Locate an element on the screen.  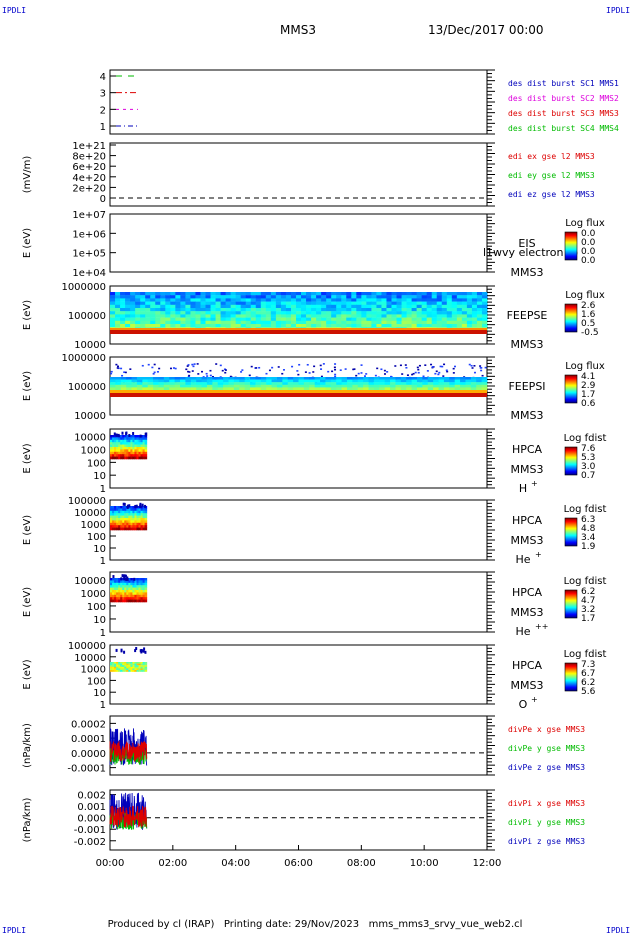
species-label: He is located at coordinates (522, 559).